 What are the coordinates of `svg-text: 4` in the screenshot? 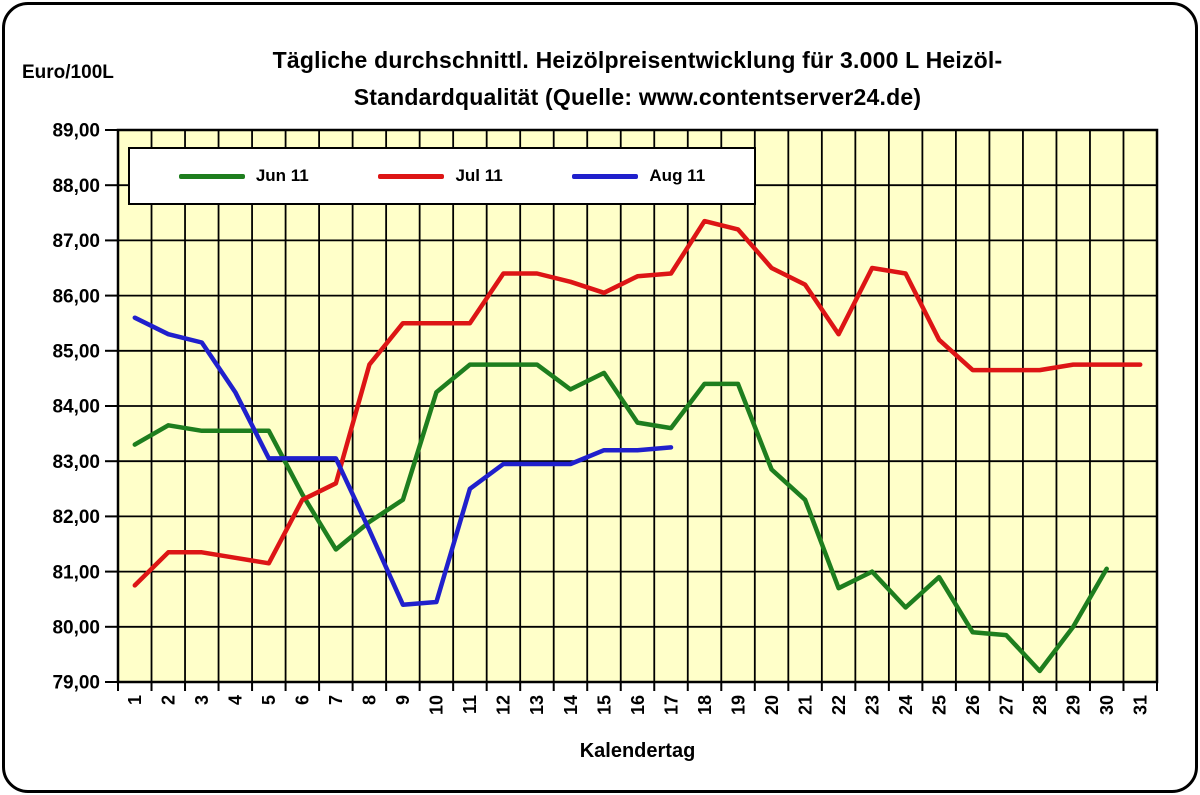 It's located at (236, 700).